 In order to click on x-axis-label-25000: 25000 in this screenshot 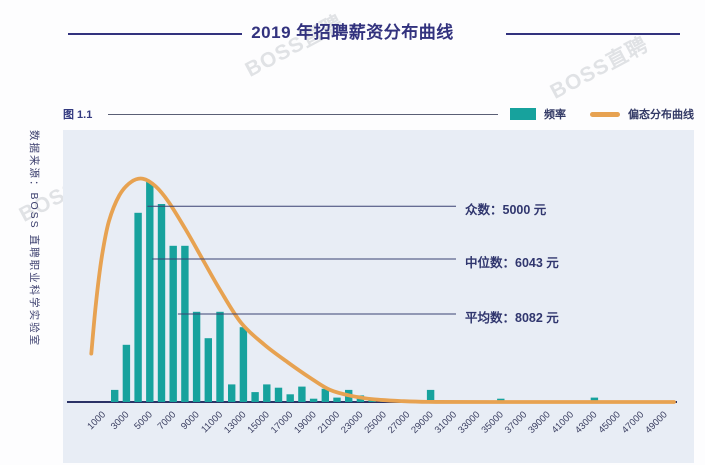, I will do `click(375, 422)`.